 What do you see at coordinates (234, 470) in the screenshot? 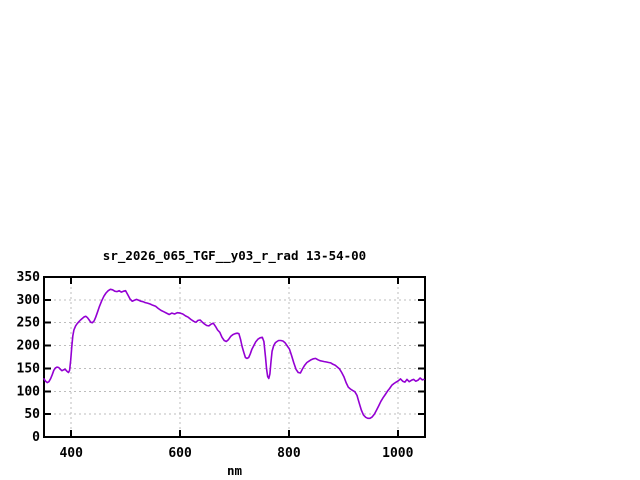
I see `x-axis-label: nm` at bounding box center [234, 470].